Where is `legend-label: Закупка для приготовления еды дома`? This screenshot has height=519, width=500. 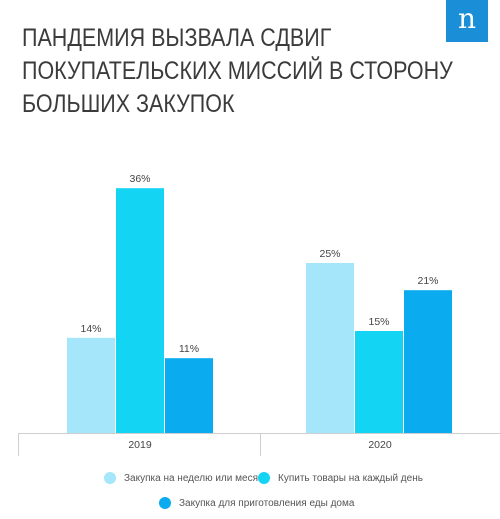 legend-label: Закупка для приготовления еды дома is located at coordinates (267, 503).